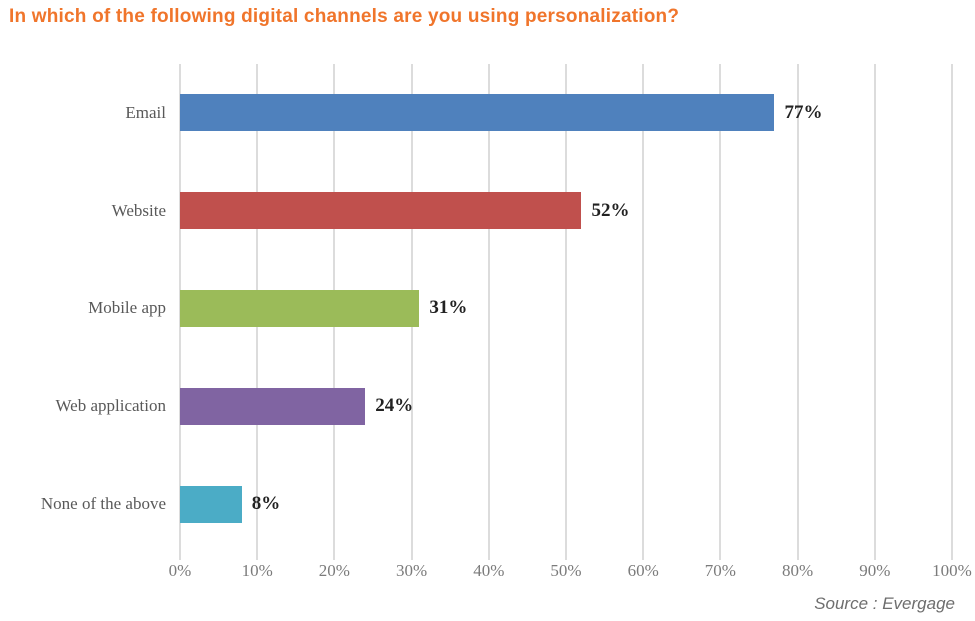  I want to click on bar-row-web-application: 24%, so click(566, 406).